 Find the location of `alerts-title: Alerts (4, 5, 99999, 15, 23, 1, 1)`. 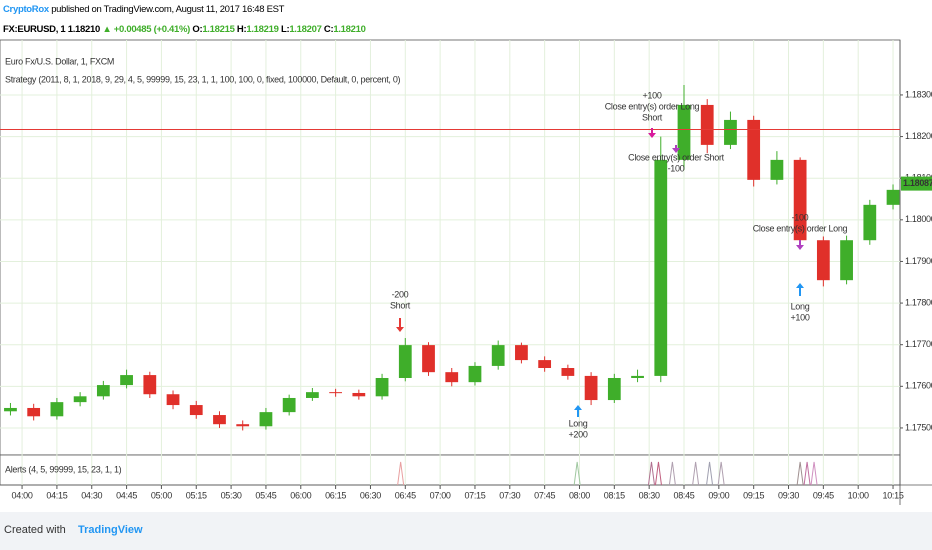

alerts-title: Alerts (4, 5, 99999, 15, 23, 1, 1) is located at coordinates (63, 469).